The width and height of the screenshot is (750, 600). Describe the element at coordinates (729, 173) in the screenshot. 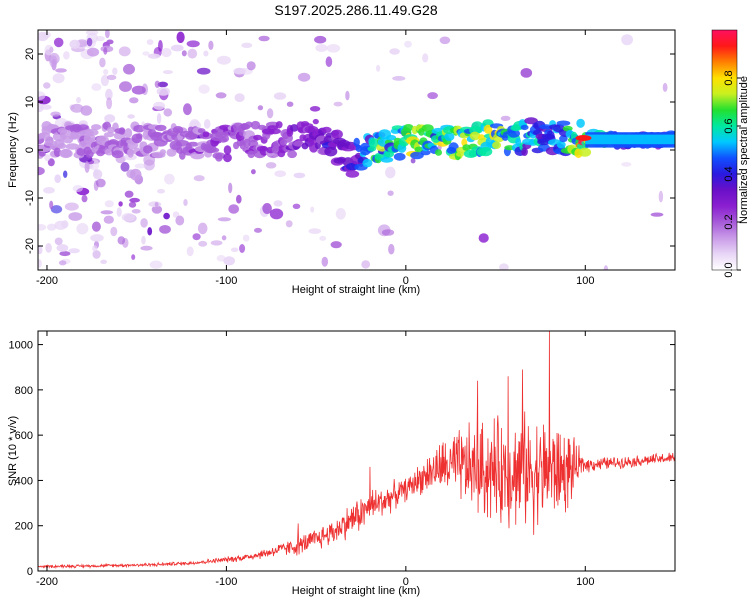

I see `colorbar-tick-label: 0.4` at that location.